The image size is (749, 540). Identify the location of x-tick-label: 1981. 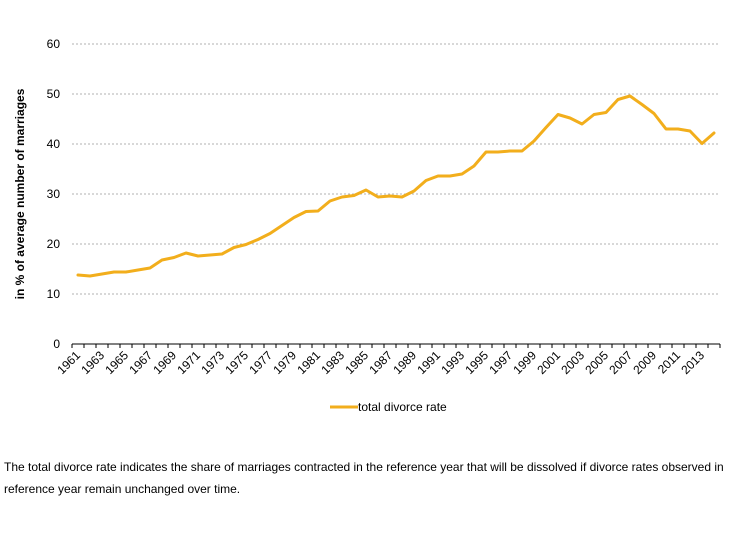
(308, 362).